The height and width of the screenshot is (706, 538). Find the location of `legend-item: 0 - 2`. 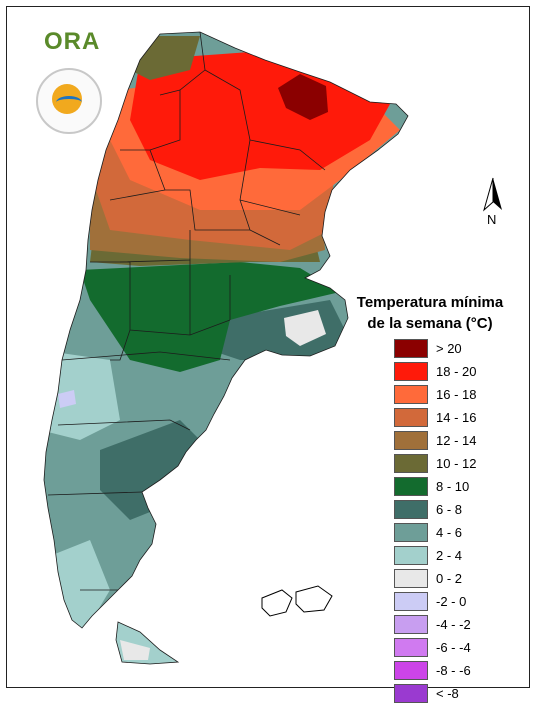

legend-item: 0 - 2 is located at coordinates (435, 578).